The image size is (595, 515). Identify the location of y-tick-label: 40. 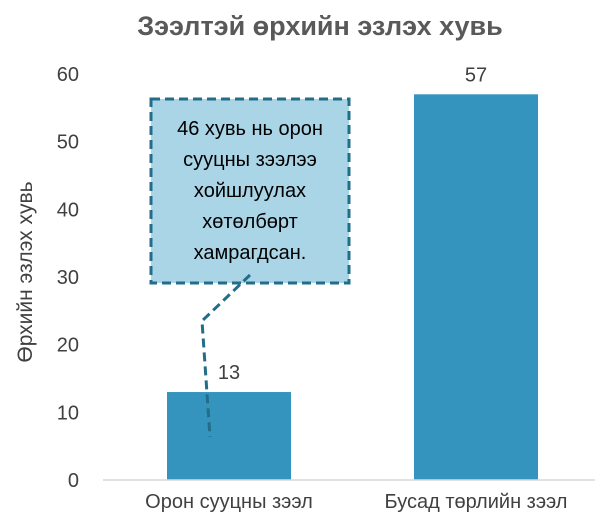
(68, 210).